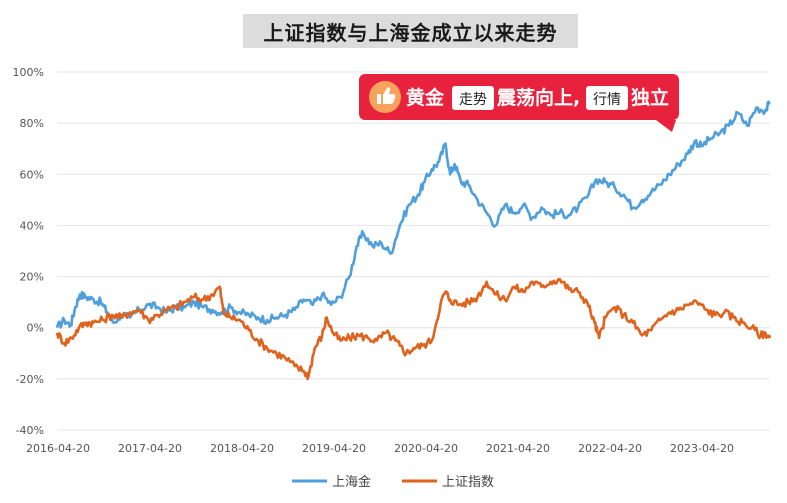  What do you see at coordinates (58, 448) in the screenshot?
I see `x-tick-label: 2016-04-20` at bounding box center [58, 448].